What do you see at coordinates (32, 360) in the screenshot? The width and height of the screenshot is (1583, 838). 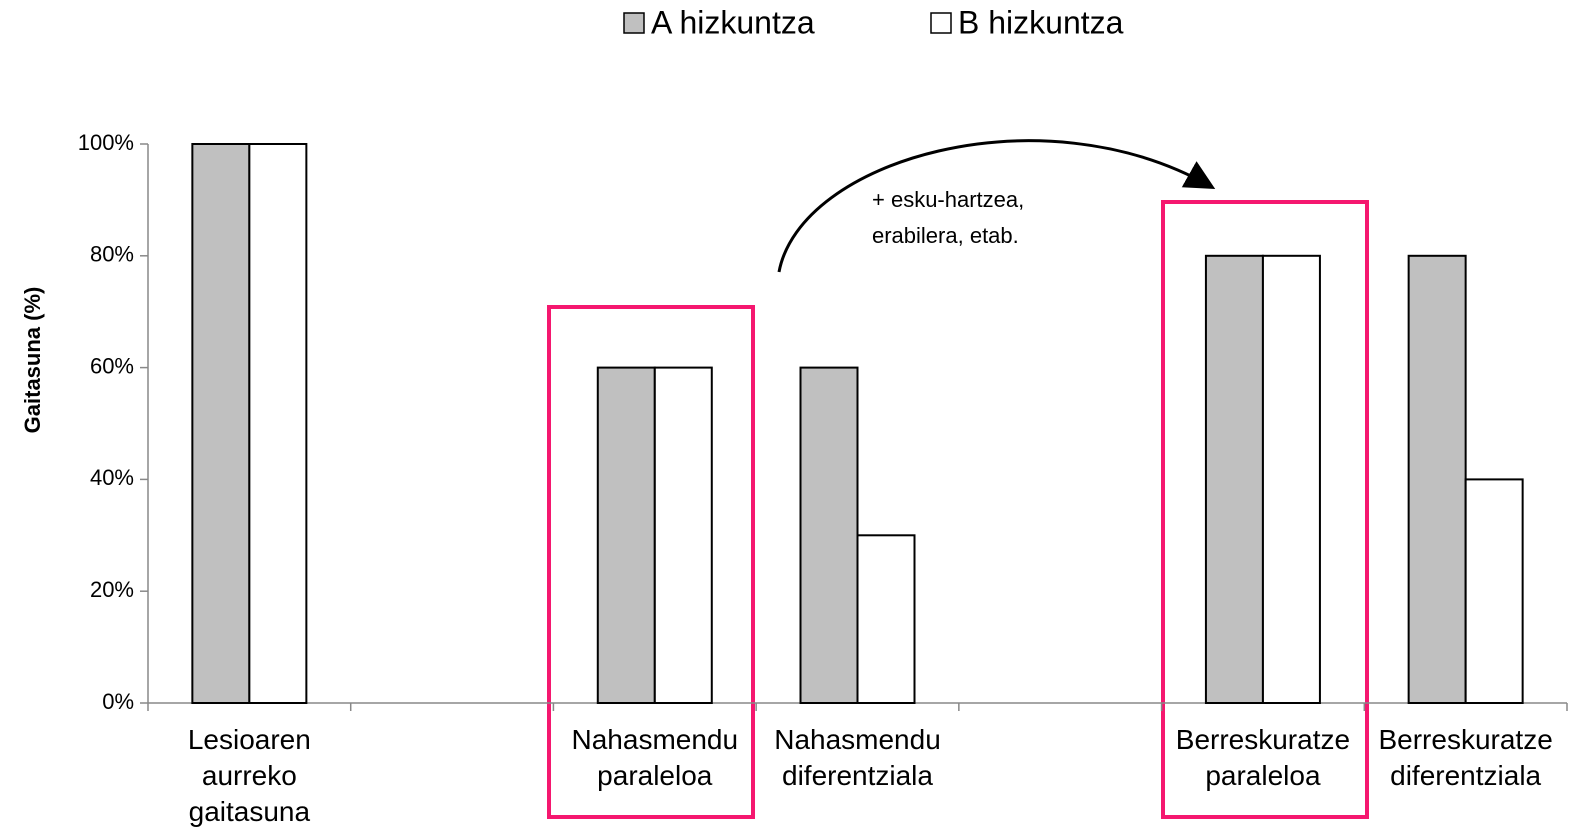 I see `y-axis-title: Gaitasuna (%)` at bounding box center [32, 360].